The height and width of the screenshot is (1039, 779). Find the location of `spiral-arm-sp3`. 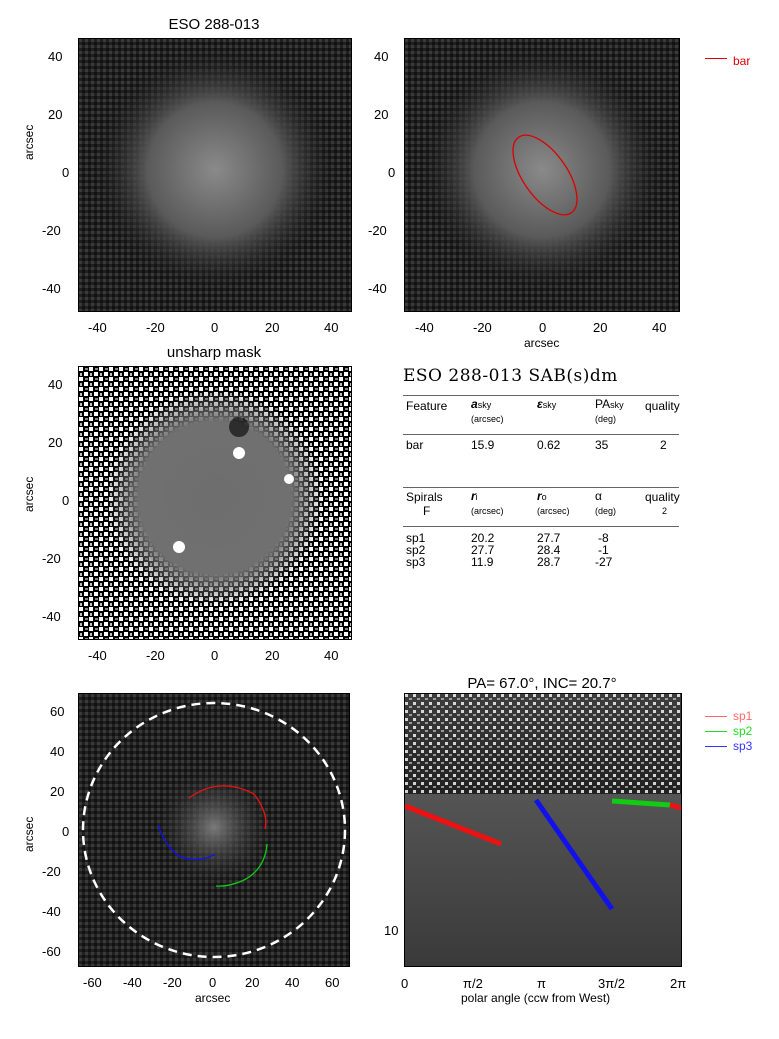

spiral-arm-sp3 is located at coordinates (186, 842).